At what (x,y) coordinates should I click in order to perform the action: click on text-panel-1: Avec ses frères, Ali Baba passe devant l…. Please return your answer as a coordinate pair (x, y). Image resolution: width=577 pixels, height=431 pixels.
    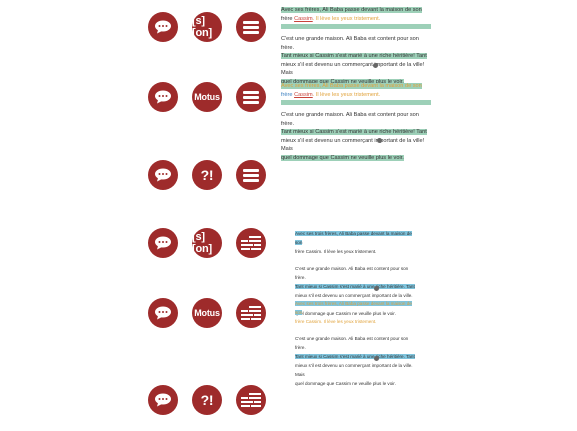
    Looking at the image, I should click on (356, 46).